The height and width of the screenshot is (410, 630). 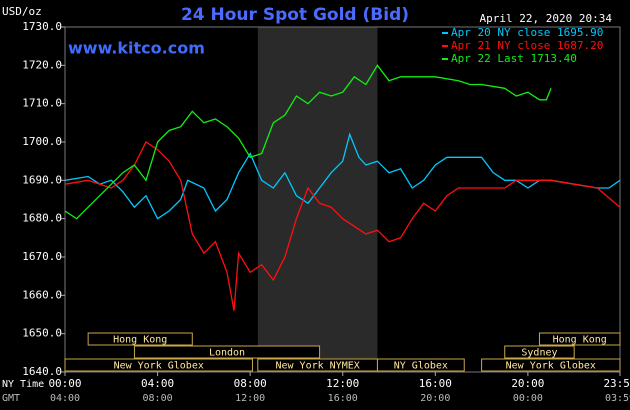 I want to click on timestamp: April 22, 2020 20:34, so click(x=546, y=18).